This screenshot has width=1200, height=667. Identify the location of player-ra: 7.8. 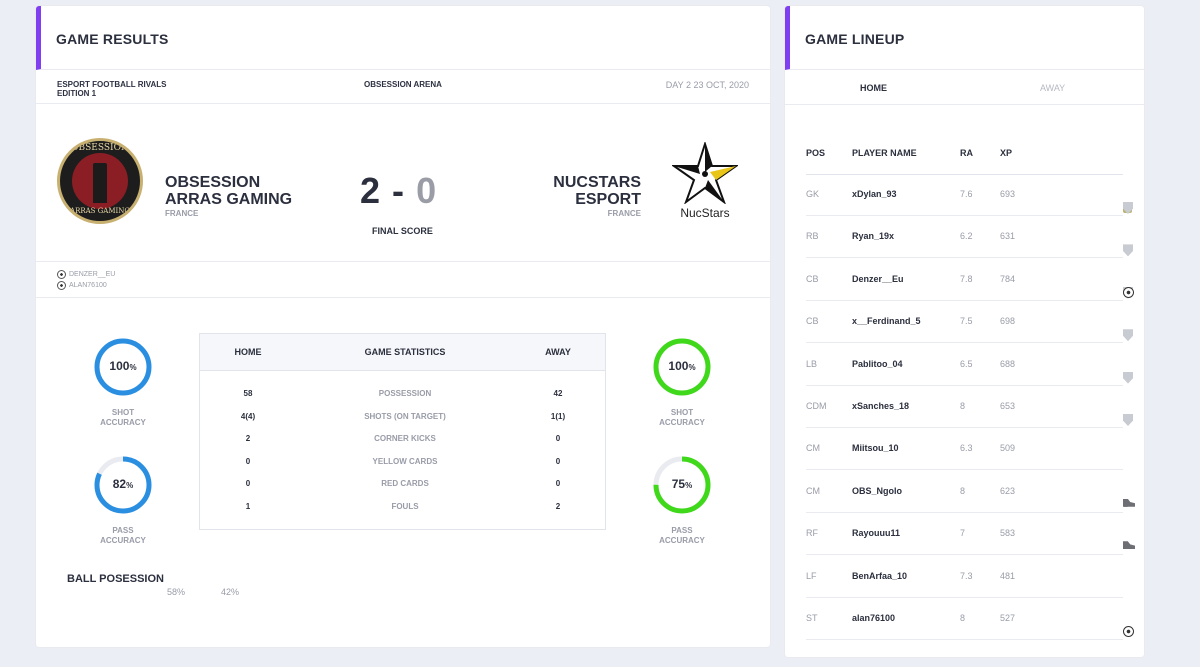
(966, 278).